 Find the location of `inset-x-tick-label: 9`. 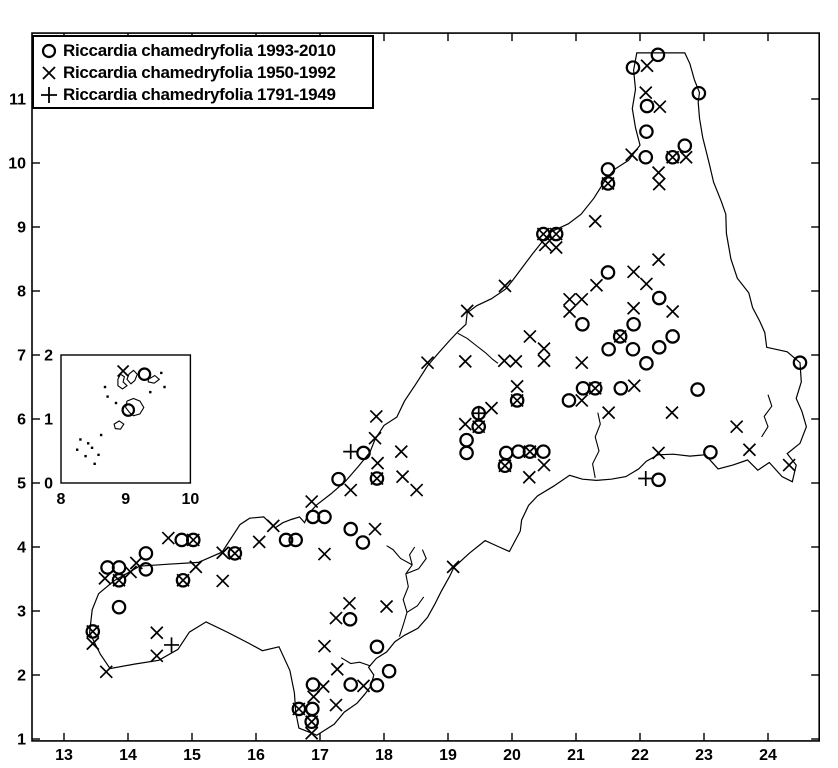

inset-x-tick-label: 9 is located at coordinates (125, 499).